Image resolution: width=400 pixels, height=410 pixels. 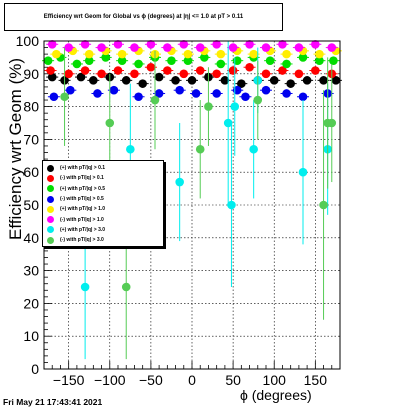 What do you see at coordinates (53, 402) in the screenshot?
I see `timestamp: Fri May 21 17:43:41 2021` at bounding box center [53, 402].